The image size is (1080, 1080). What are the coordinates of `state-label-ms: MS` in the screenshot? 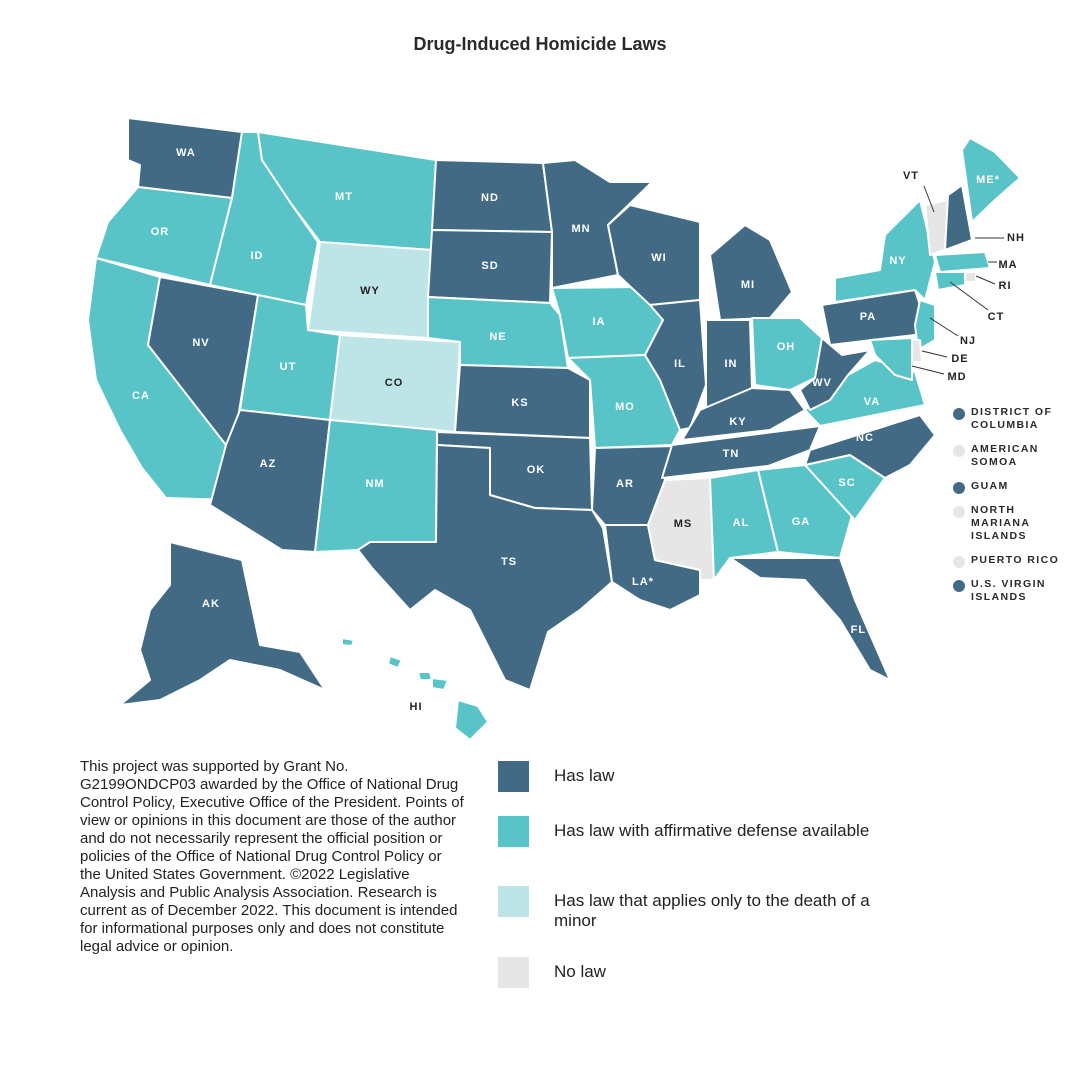 It's located at (683, 524).